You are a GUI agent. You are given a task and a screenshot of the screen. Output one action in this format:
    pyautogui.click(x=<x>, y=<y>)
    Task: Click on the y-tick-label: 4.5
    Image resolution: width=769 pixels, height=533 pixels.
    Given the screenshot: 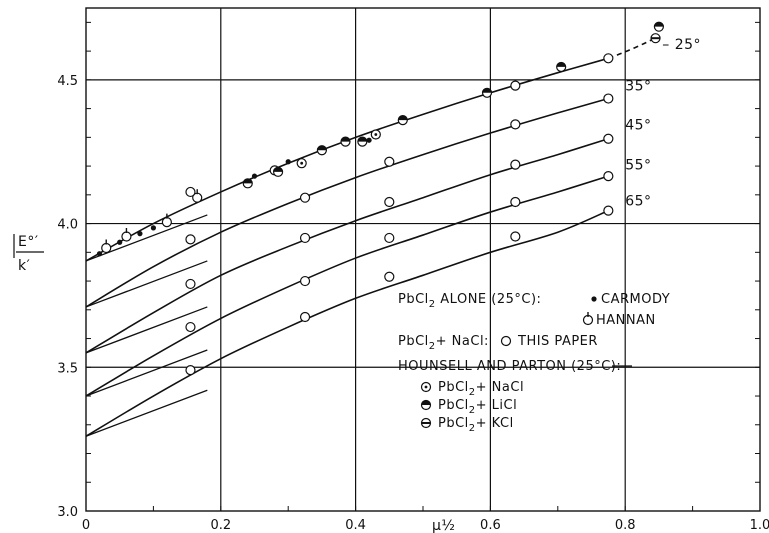 What is the action you would take?
    pyautogui.click(x=67, y=81)
    